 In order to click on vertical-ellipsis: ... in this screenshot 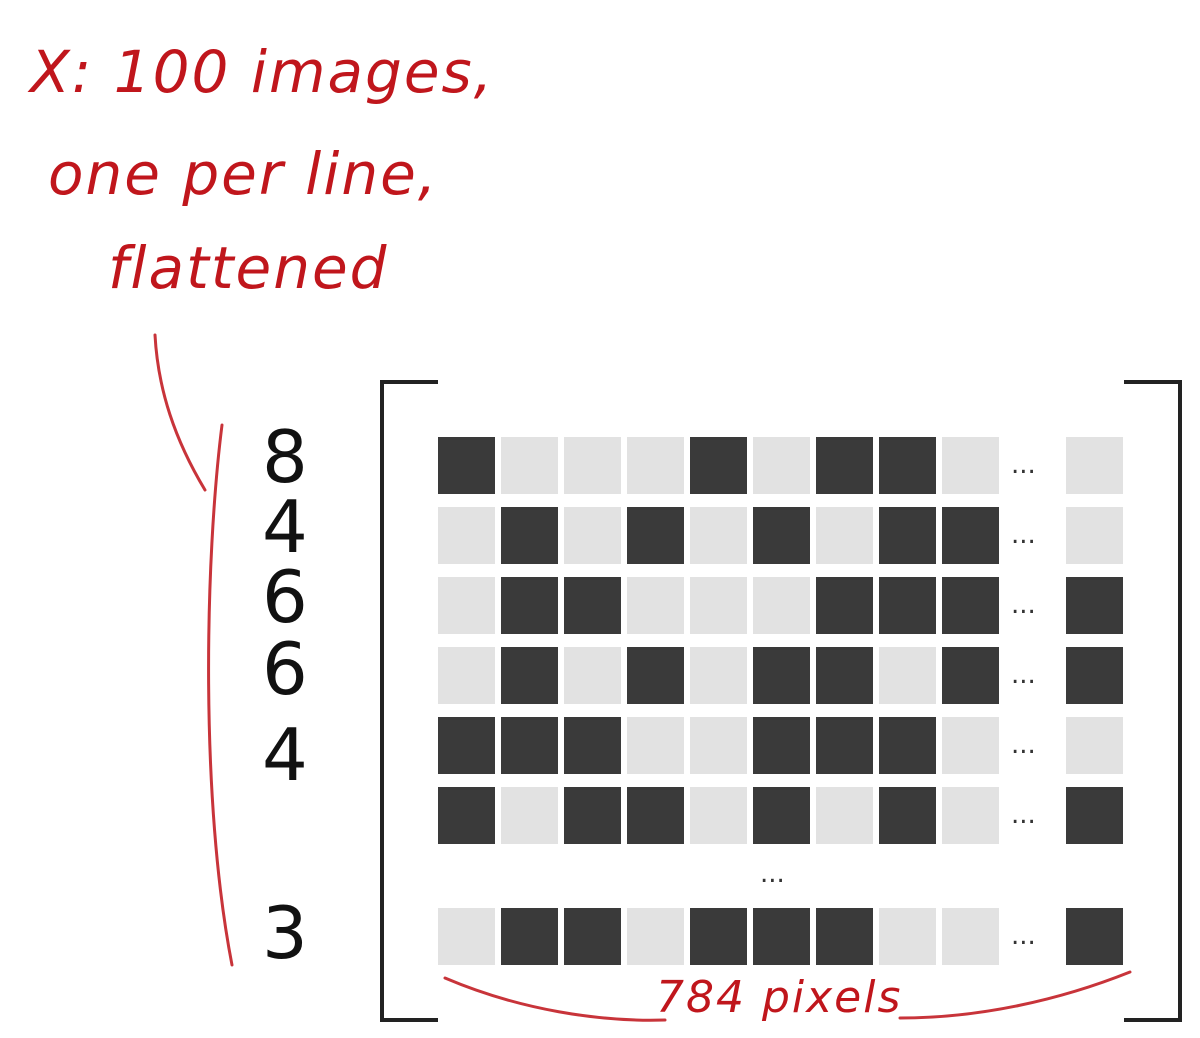, I will do `click(772, 874)`.